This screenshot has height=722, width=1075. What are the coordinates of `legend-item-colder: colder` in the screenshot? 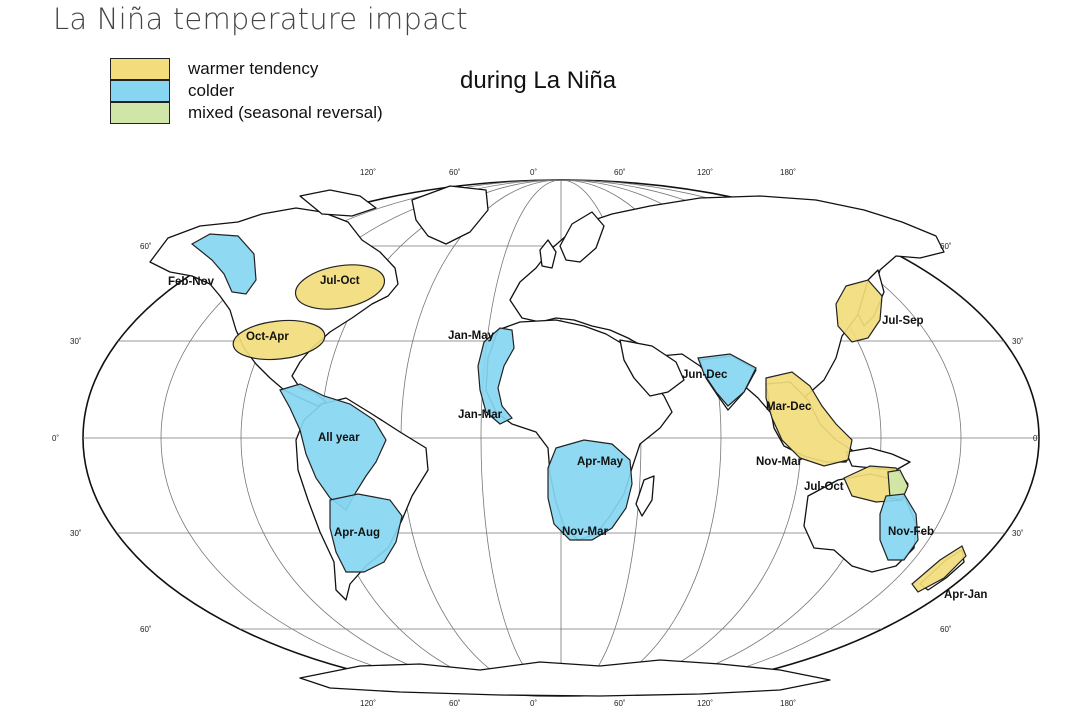 It's located at (246, 90).